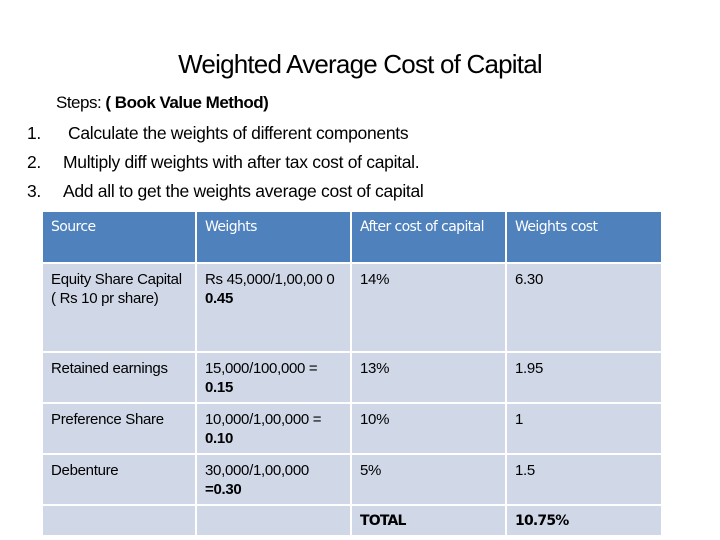 This screenshot has width=720, height=540. I want to click on header-source: Source, so click(119, 237).